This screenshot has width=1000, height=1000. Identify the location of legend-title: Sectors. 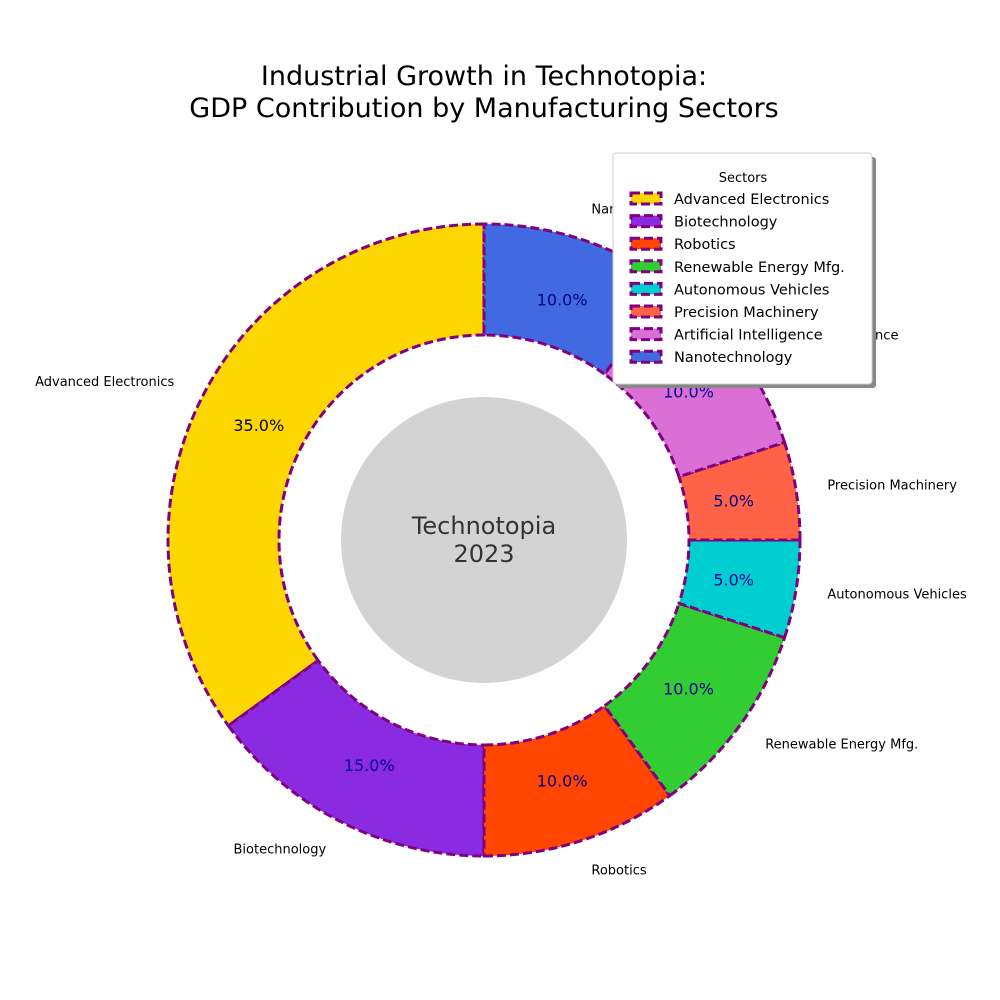
(743, 178).